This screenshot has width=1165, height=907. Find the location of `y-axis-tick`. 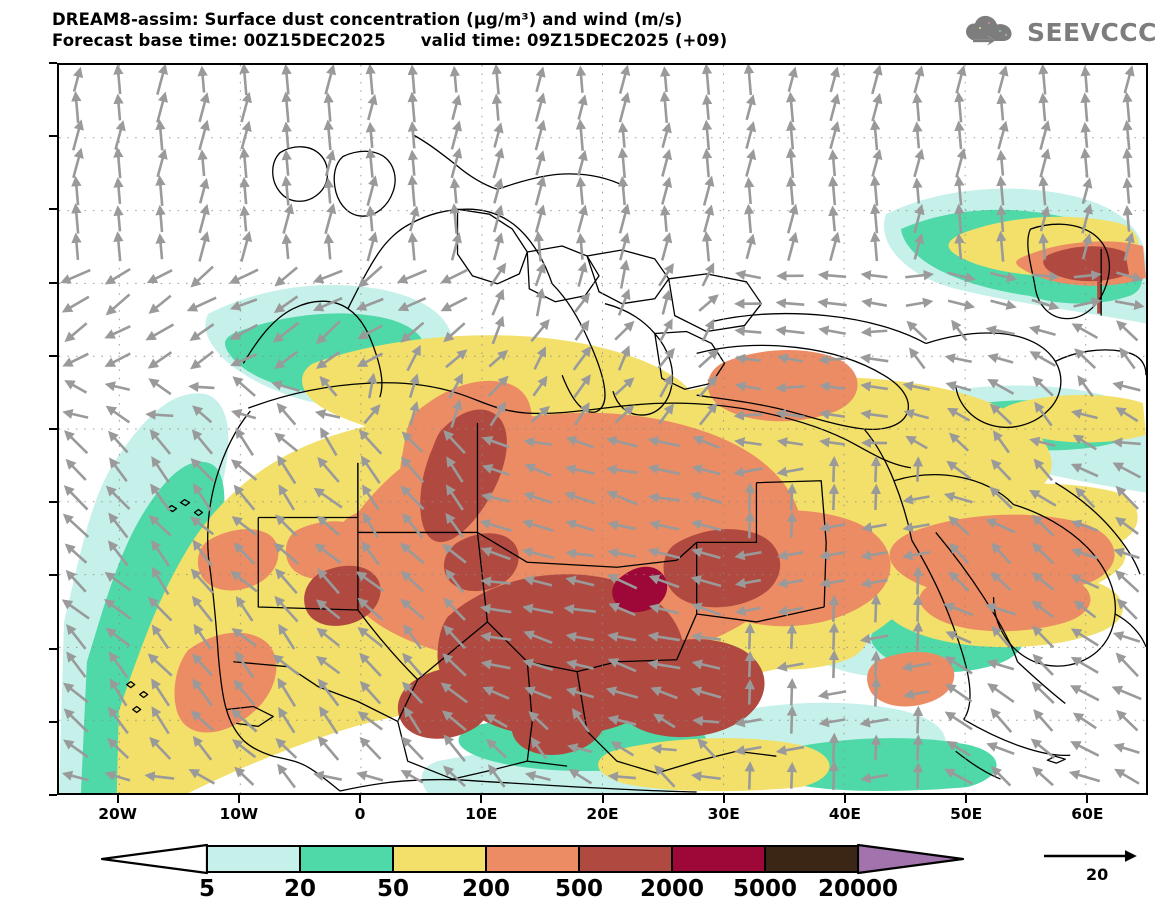

y-axis-tick is located at coordinates (53, 575).